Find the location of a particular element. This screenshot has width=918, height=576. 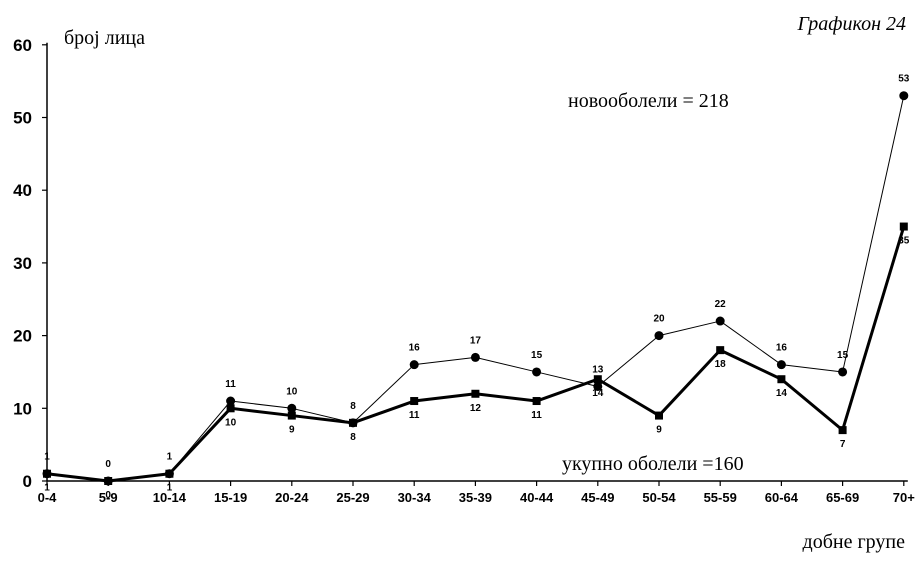

data-label-total: 35 is located at coordinates (904, 241).